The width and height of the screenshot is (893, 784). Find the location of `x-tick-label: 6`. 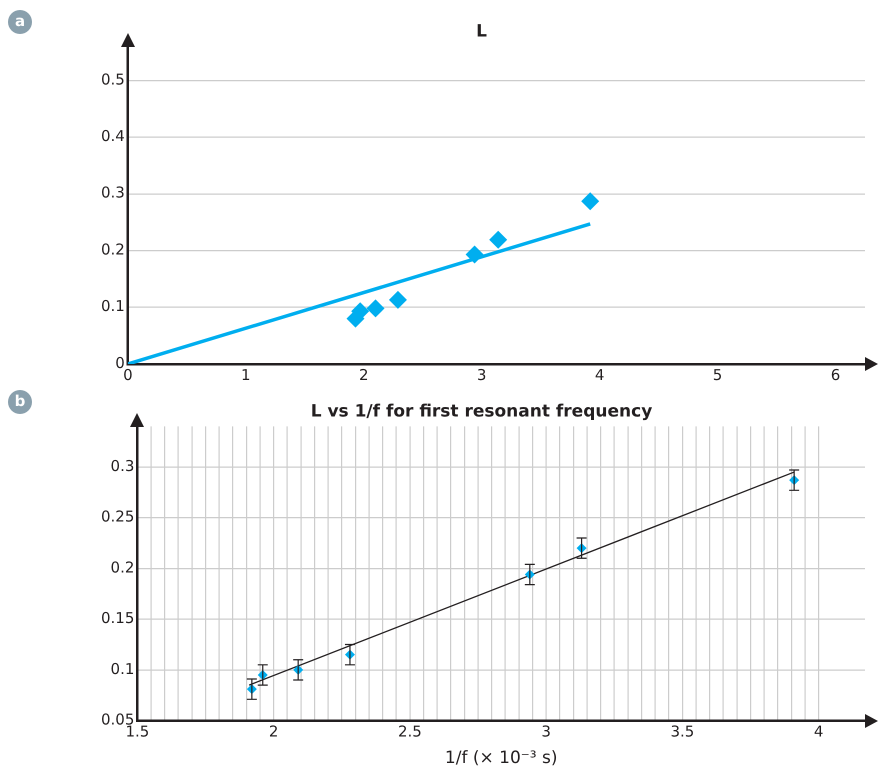

x-tick-label: 6 is located at coordinates (835, 375).